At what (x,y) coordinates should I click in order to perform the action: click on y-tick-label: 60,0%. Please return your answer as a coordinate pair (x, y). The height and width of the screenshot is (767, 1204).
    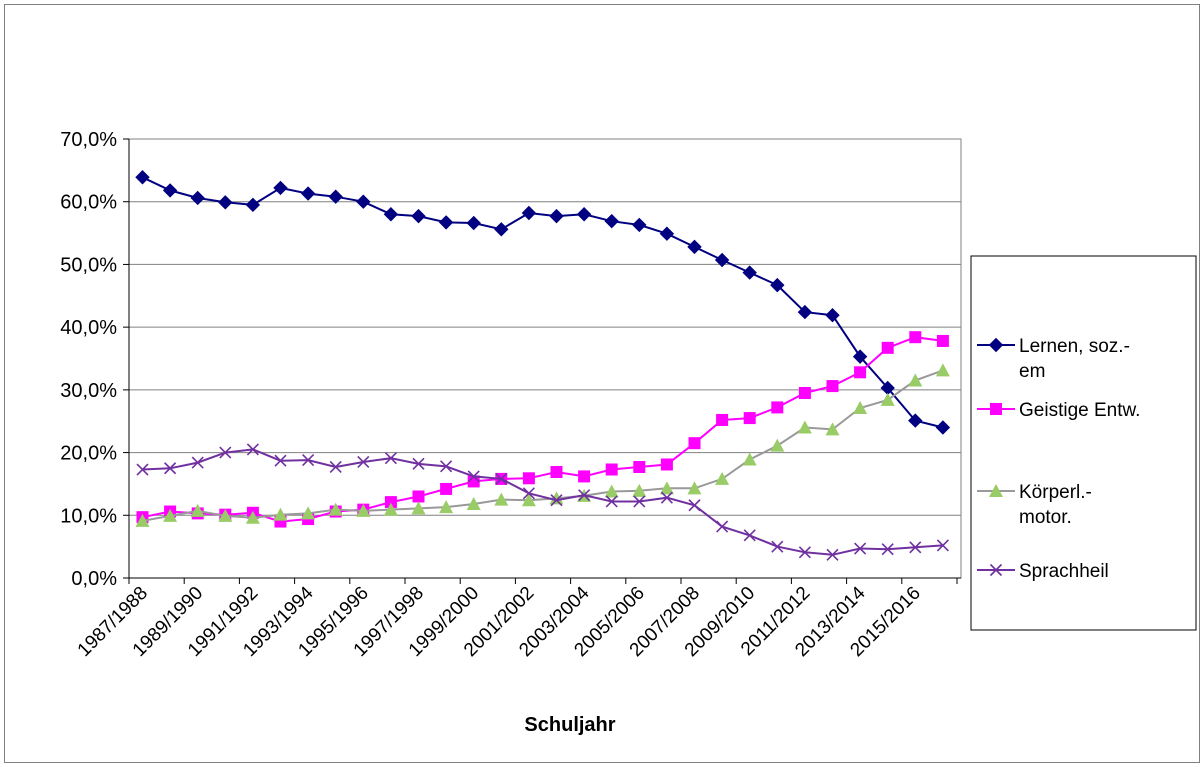
    Looking at the image, I should click on (88, 203).